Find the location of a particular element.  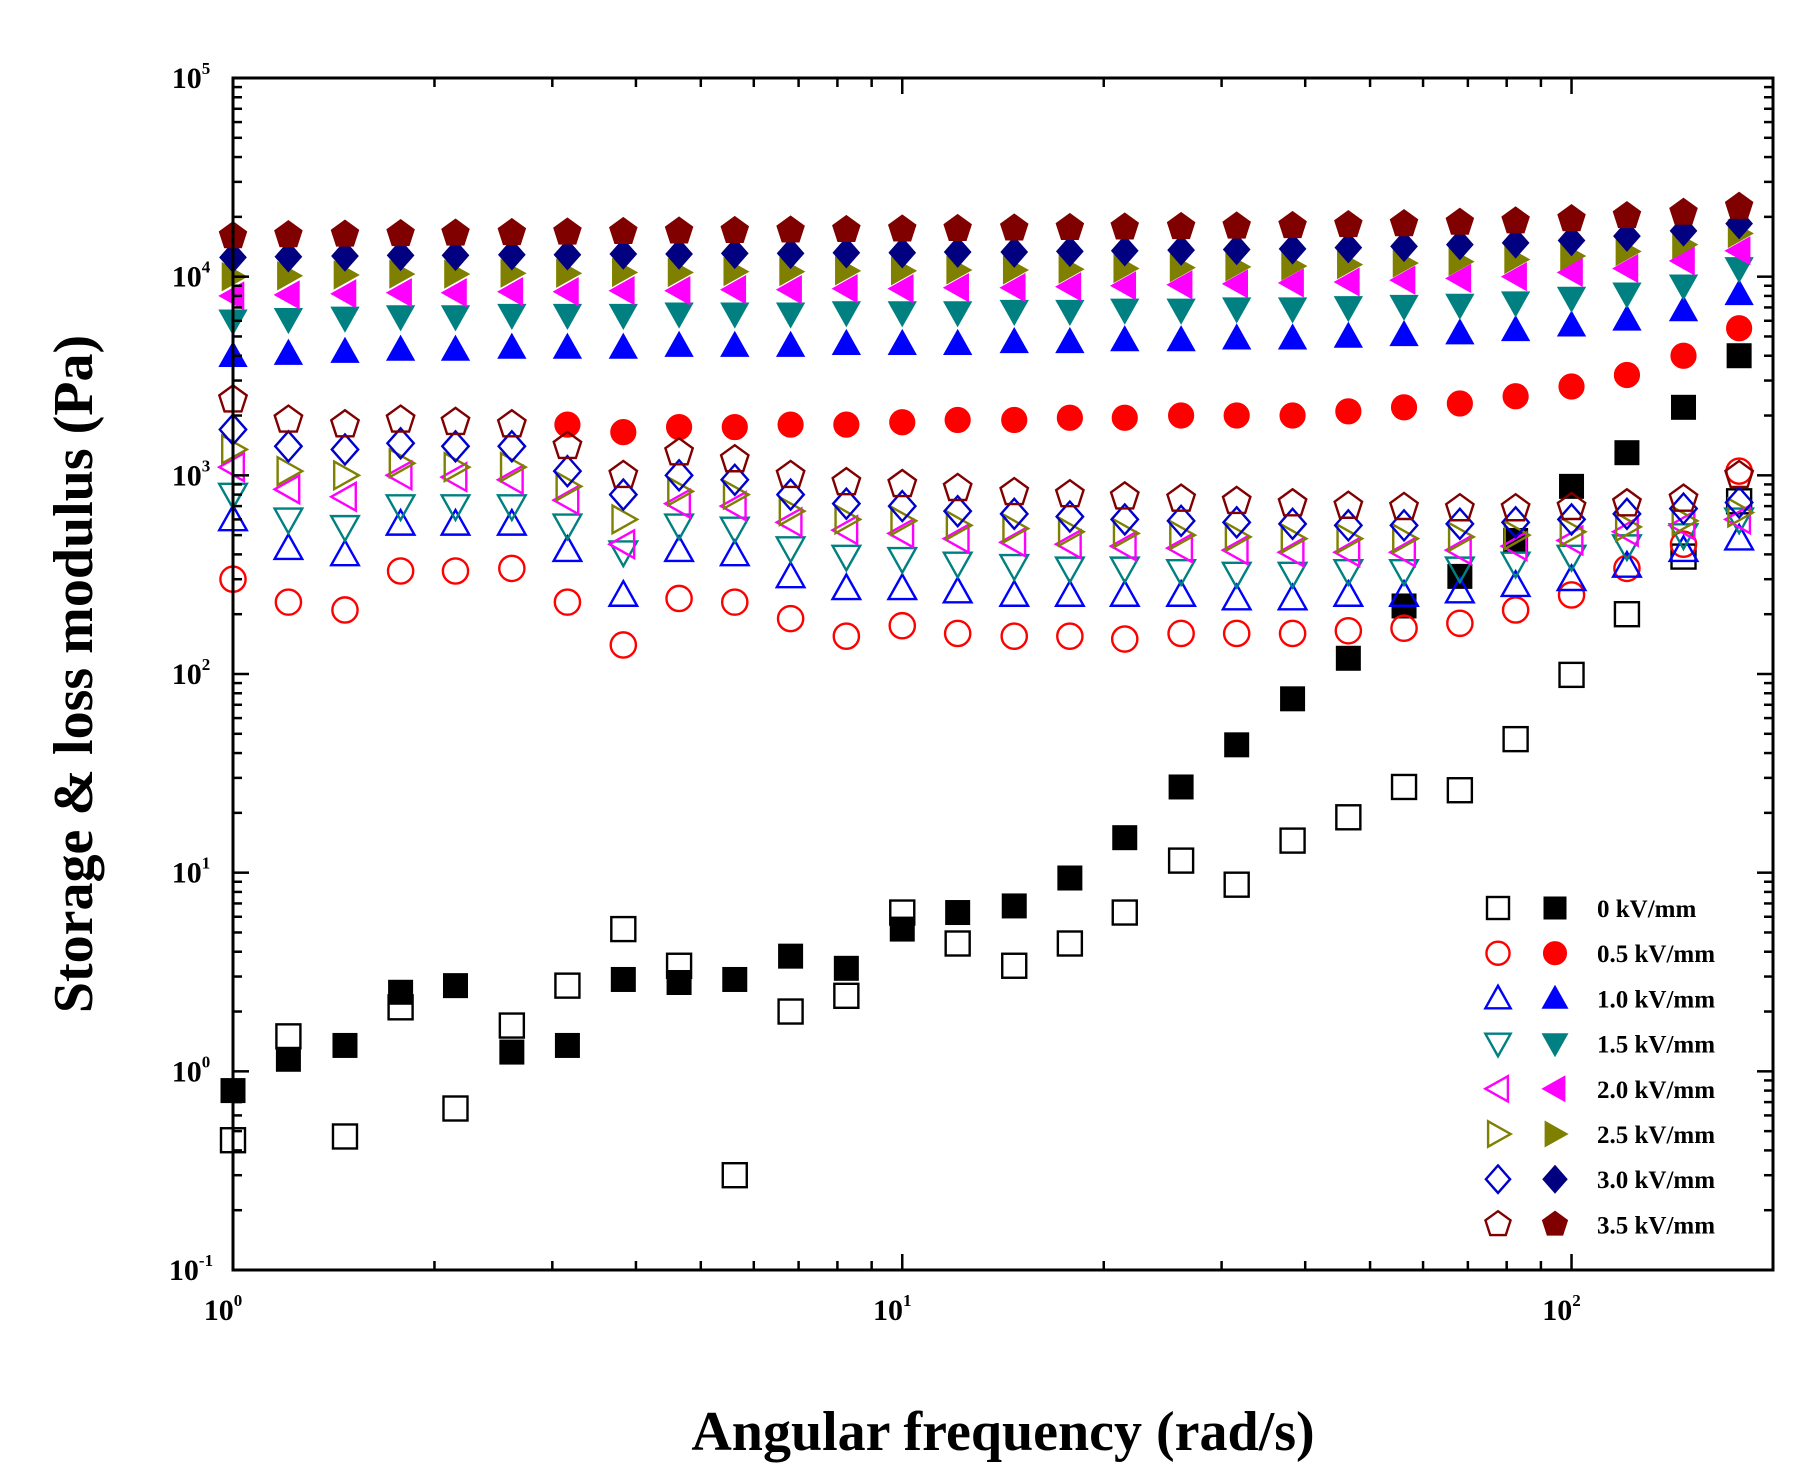

series-2-0-kv-mm-open- is located at coordinates (984, 510).